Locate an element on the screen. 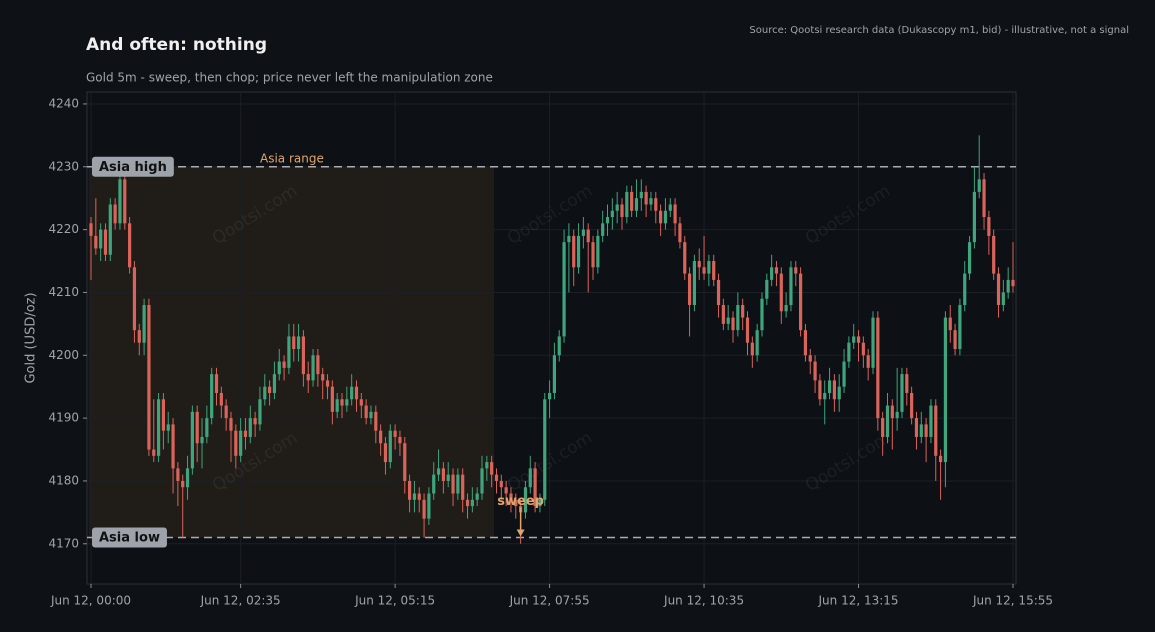  x-tick-label: Jun 12, 02:35 is located at coordinates (240, 601).